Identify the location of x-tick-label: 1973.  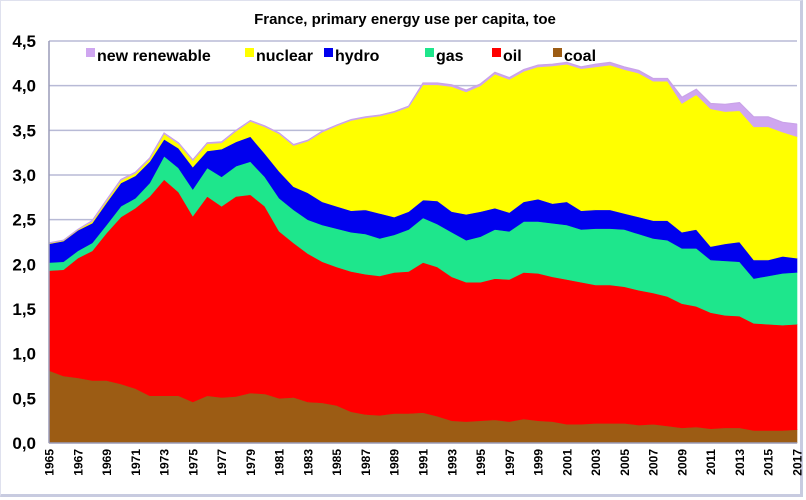
(165, 462).